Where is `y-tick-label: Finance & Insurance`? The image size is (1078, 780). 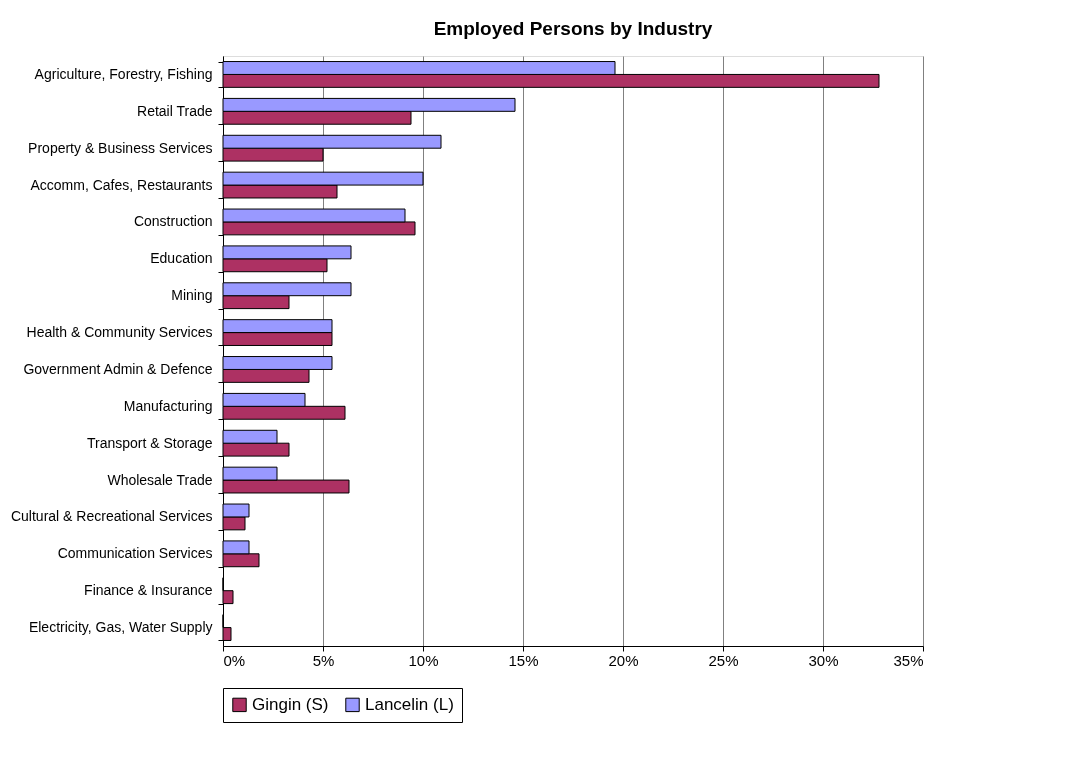 y-tick-label: Finance & Insurance is located at coordinates (148, 590).